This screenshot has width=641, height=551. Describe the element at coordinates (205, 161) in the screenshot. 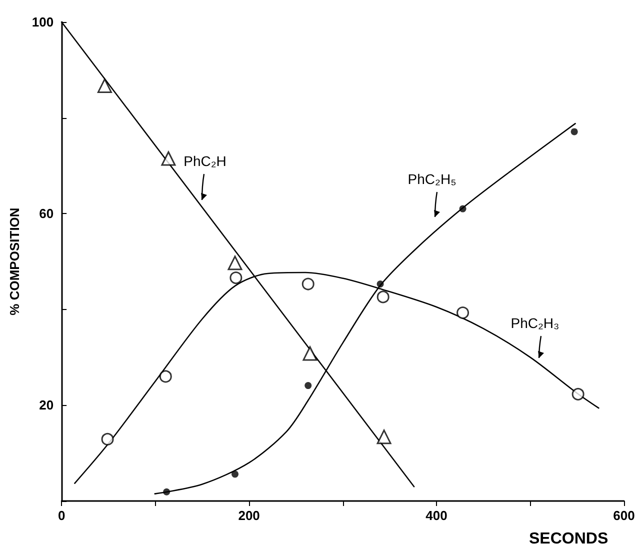

I see `series-label: PhC₂H` at that location.